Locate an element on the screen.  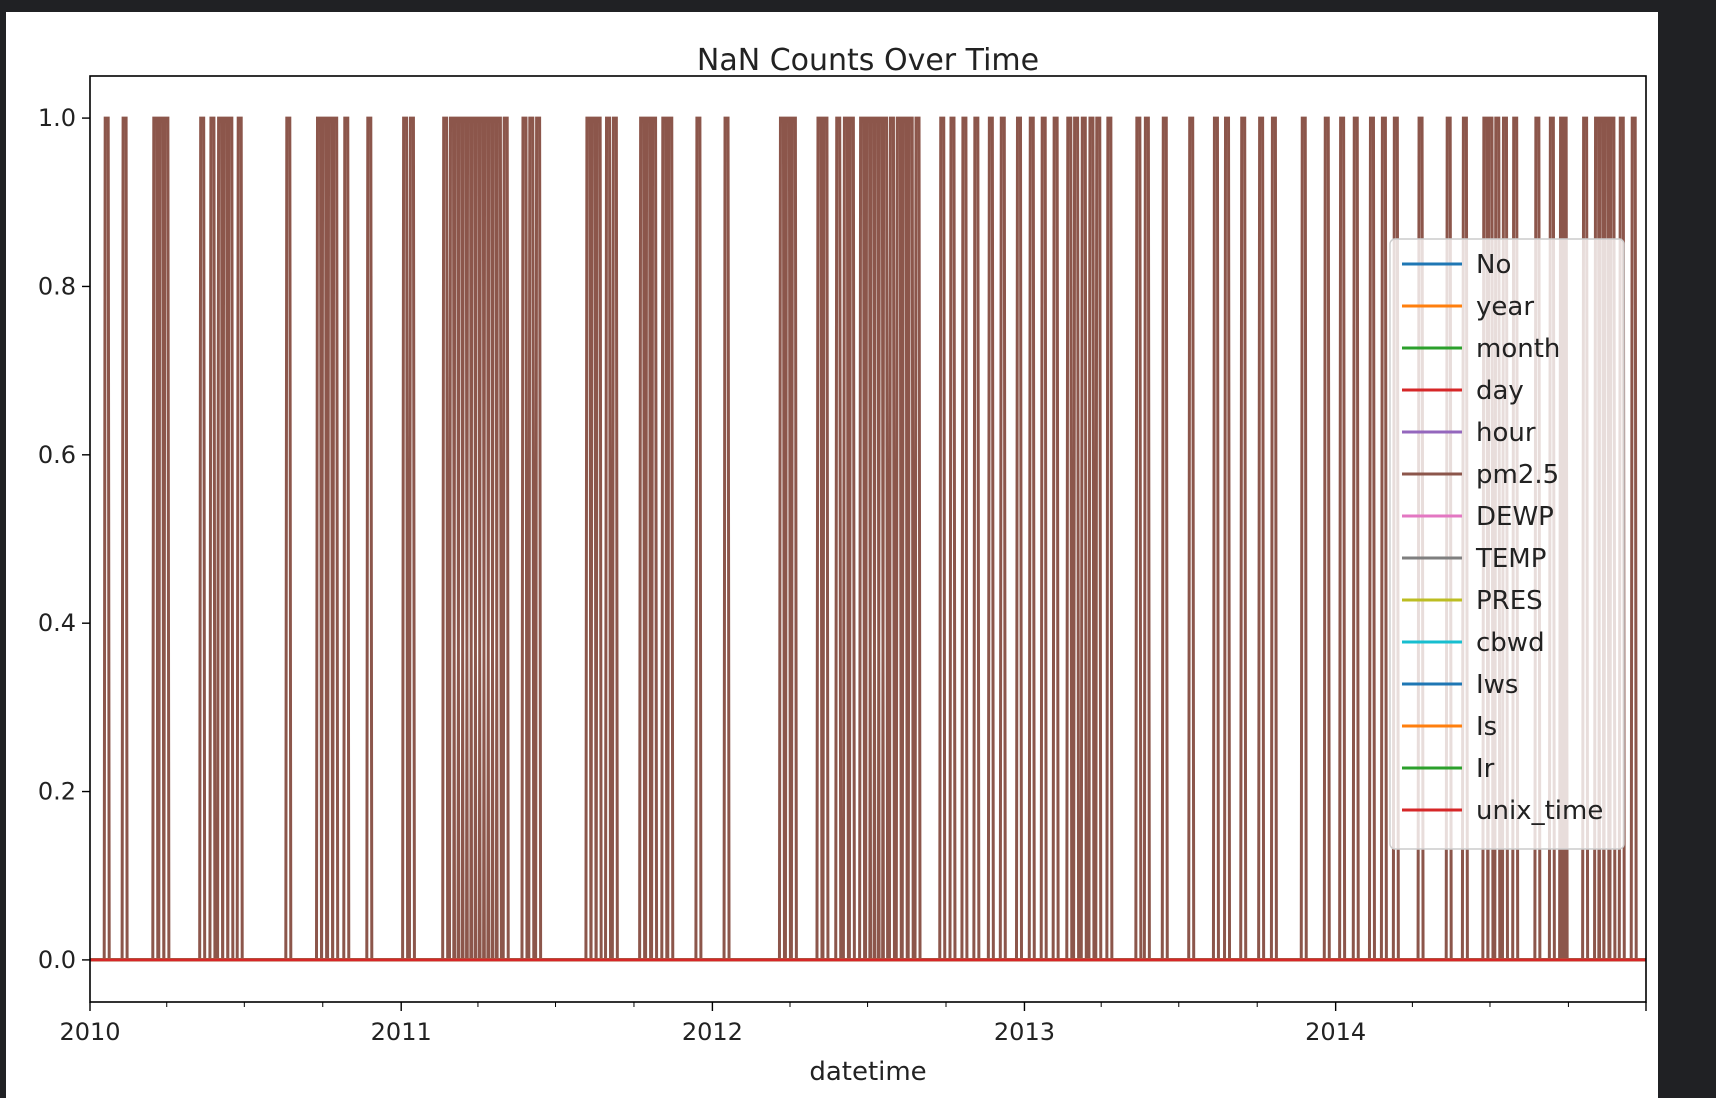
x-tick-label: 2013 is located at coordinates (1024, 1032).